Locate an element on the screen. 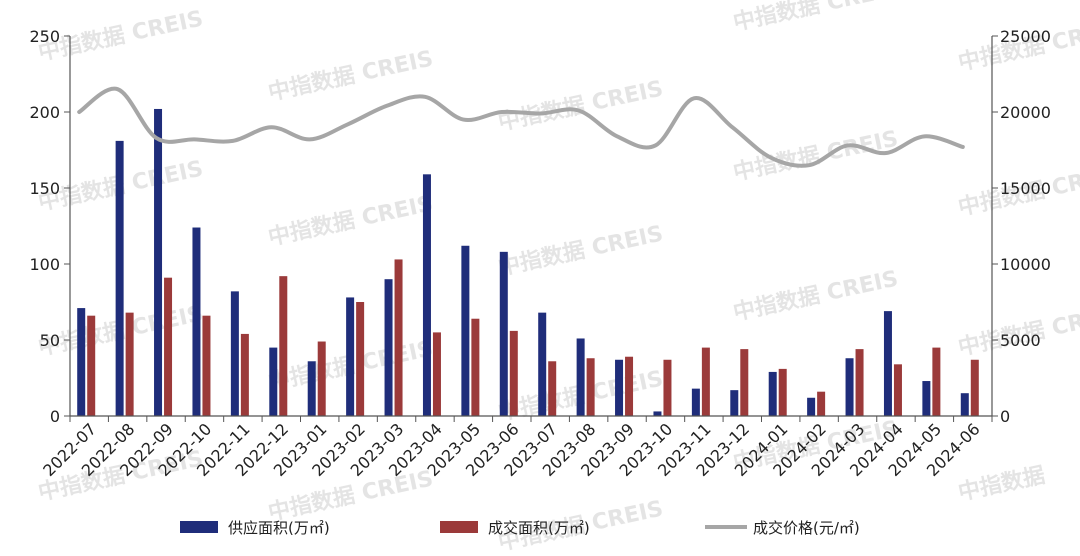 Image resolution: width=1080 pixels, height=556 pixels. left-tick-label: 100 is located at coordinates (44, 264).